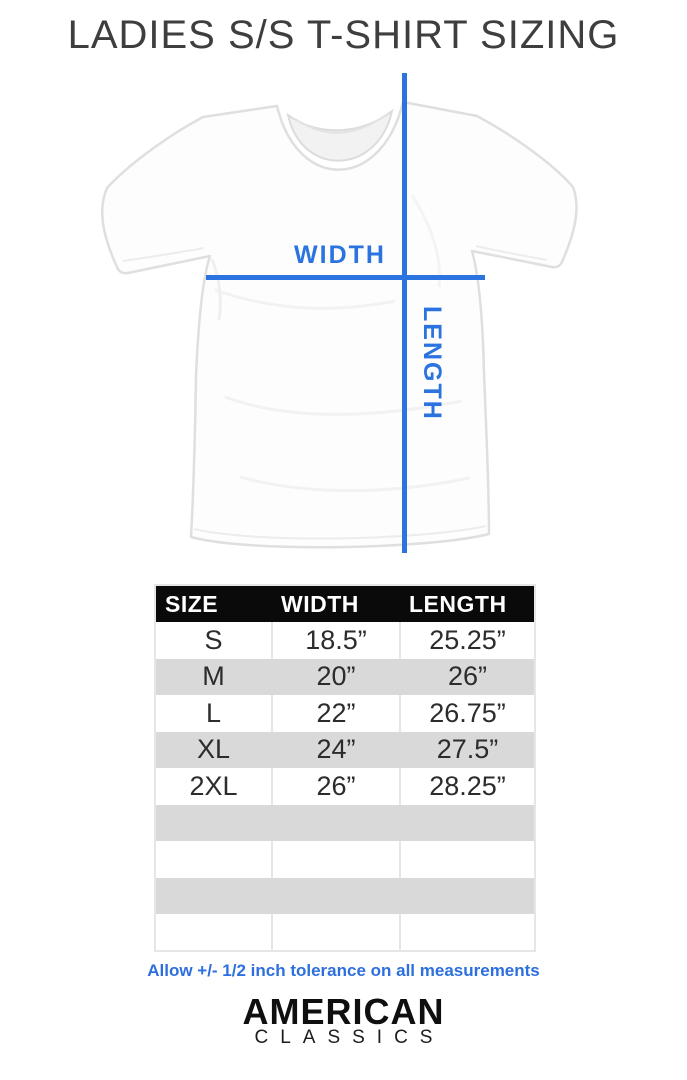 This screenshot has width=687, height=1080. Describe the element at coordinates (213, 713) in the screenshot. I see `cell-size: L` at that location.